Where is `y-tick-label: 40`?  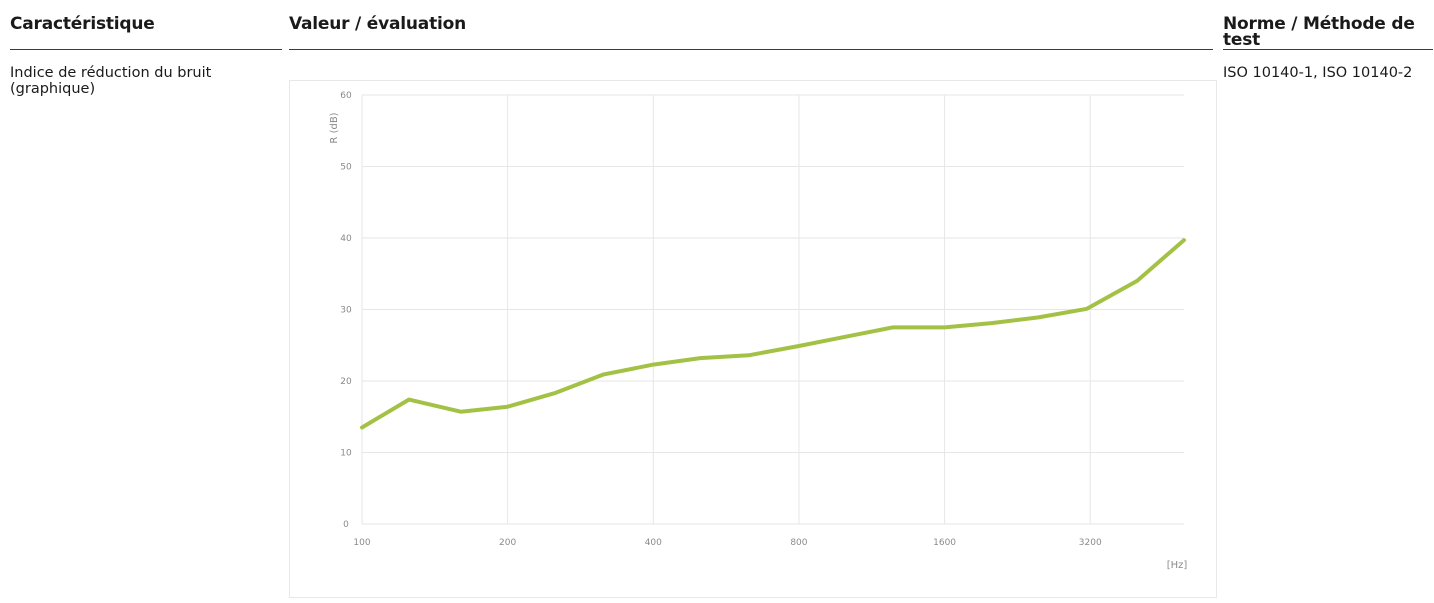
y-tick-label: 40 is located at coordinates (346, 239).